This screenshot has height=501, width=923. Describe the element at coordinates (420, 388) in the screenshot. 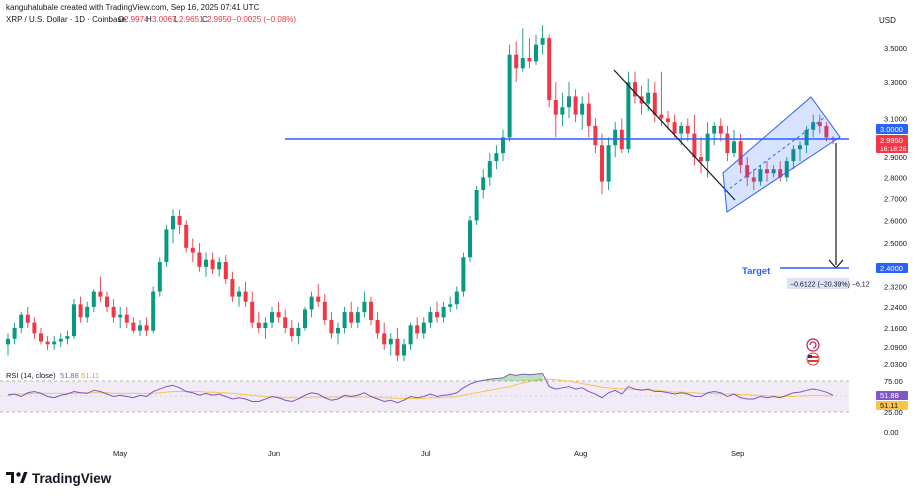

I see `rsi-line` at that location.